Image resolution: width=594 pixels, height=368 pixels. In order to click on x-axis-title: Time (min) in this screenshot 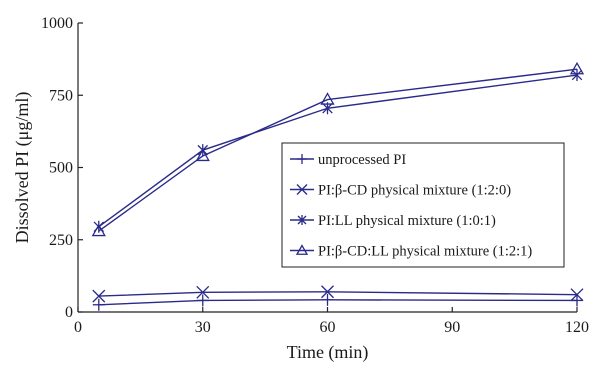, I will do `click(328, 352)`.